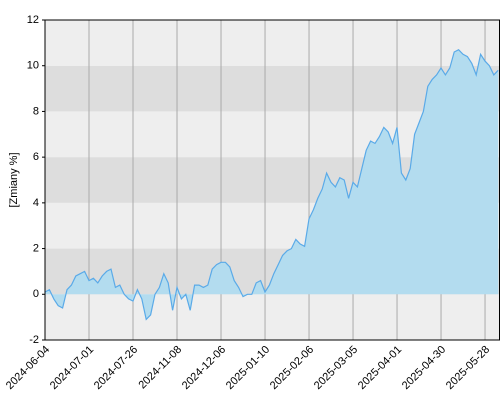  What do you see at coordinates (33, 66) in the screenshot?
I see `y-tick-label: 10` at bounding box center [33, 66].